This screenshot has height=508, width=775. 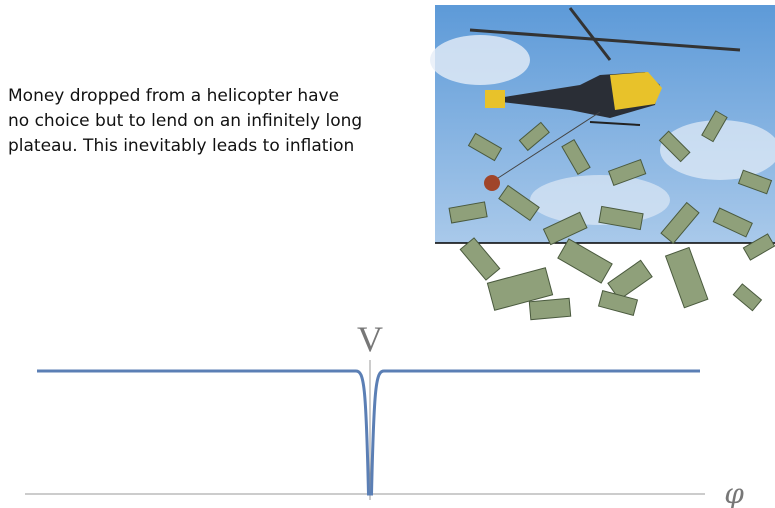 I want to click on v-label: V, so click(x=370, y=339).